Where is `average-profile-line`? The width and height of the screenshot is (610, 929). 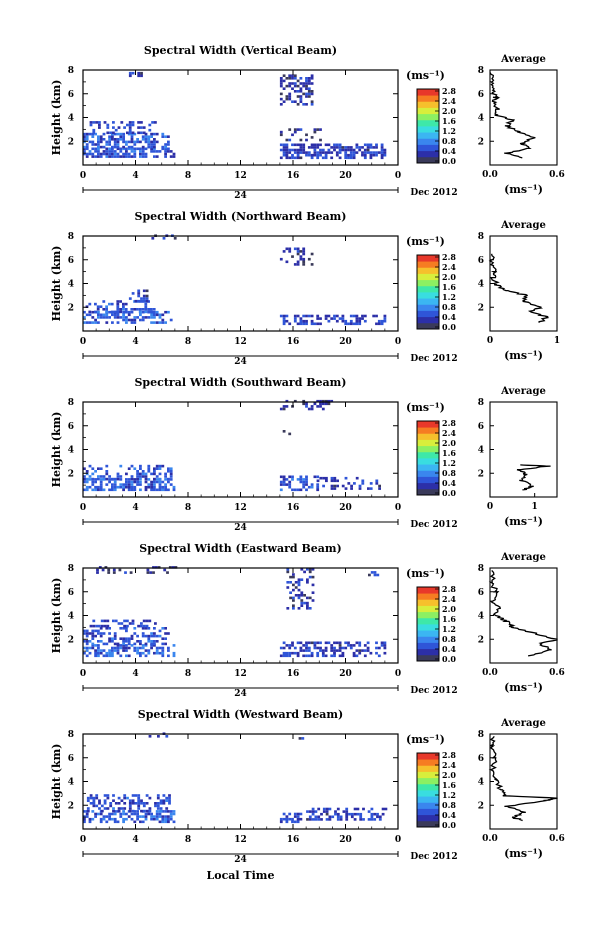
average-profile-line is located at coordinates (523, 613).